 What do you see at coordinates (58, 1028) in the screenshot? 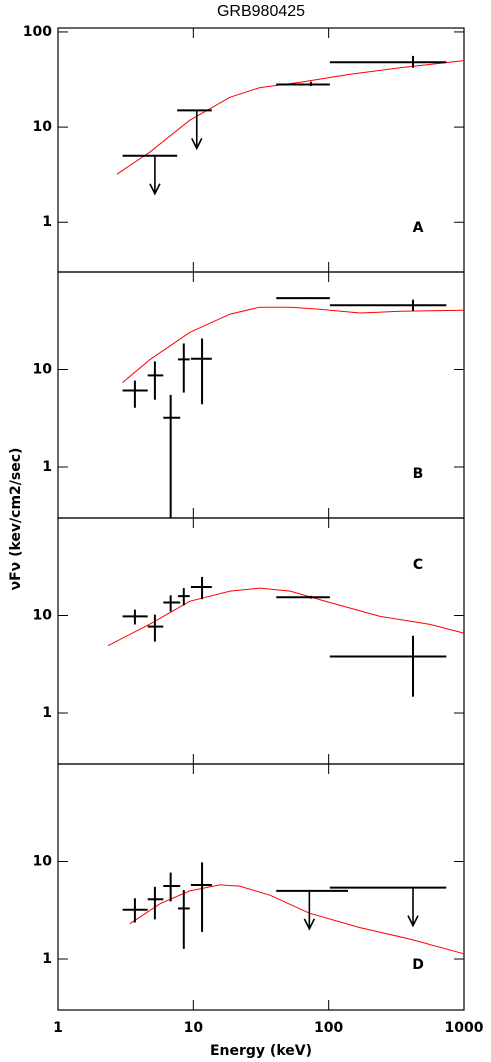
I see `x-tick-label: 1` at bounding box center [58, 1028].